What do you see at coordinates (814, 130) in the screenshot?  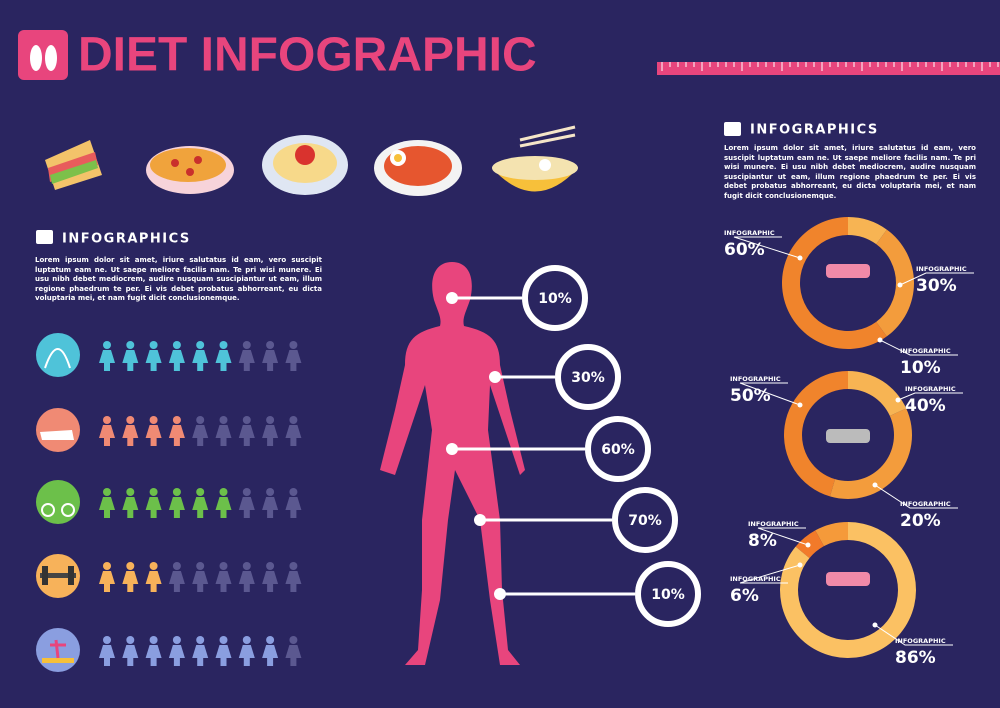 I see `right-heading: INFOGRAPHICS` at bounding box center [814, 130].